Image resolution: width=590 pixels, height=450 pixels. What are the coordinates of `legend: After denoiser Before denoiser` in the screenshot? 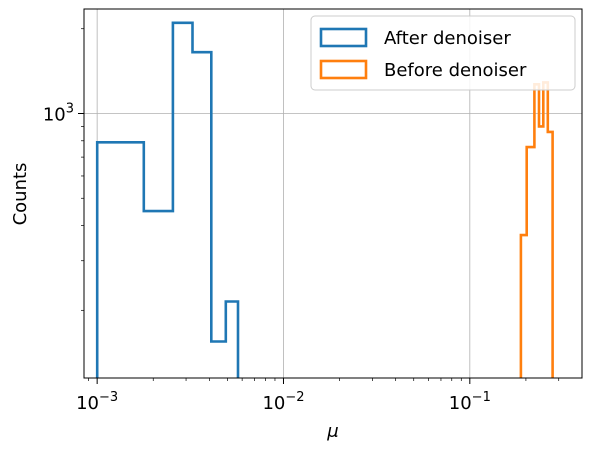 It's located at (443, 53).